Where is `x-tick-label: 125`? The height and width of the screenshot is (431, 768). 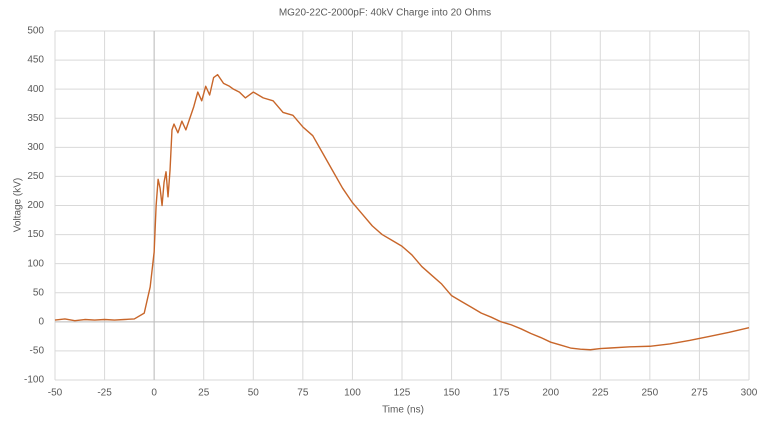 x-tick-label: 125 is located at coordinates (402, 393).